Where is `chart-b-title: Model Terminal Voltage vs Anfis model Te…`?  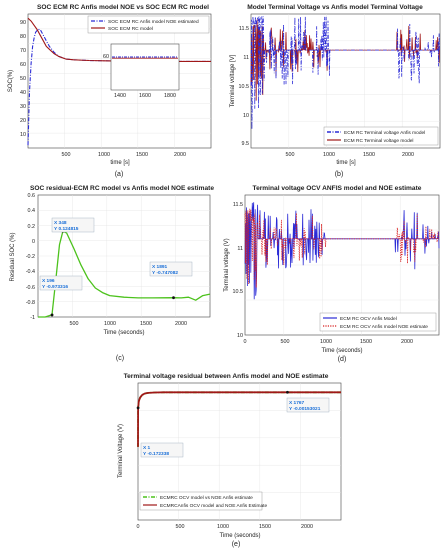 chart-b-title: Model Terminal Voltage vs Anfis model Te… is located at coordinates (335, 7).